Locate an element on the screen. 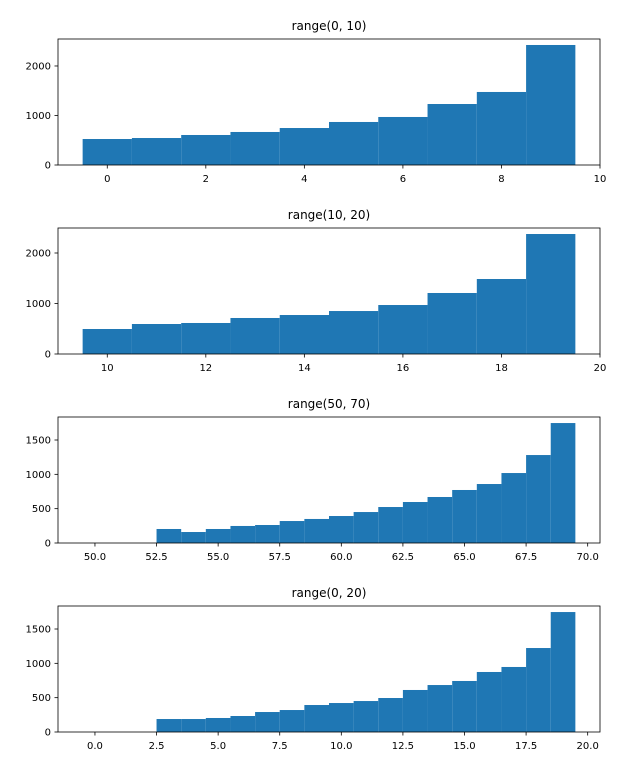 The height and width of the screenshot is (772, 621). x-tick-label: 15.0 is located at coordinates (464, 746).